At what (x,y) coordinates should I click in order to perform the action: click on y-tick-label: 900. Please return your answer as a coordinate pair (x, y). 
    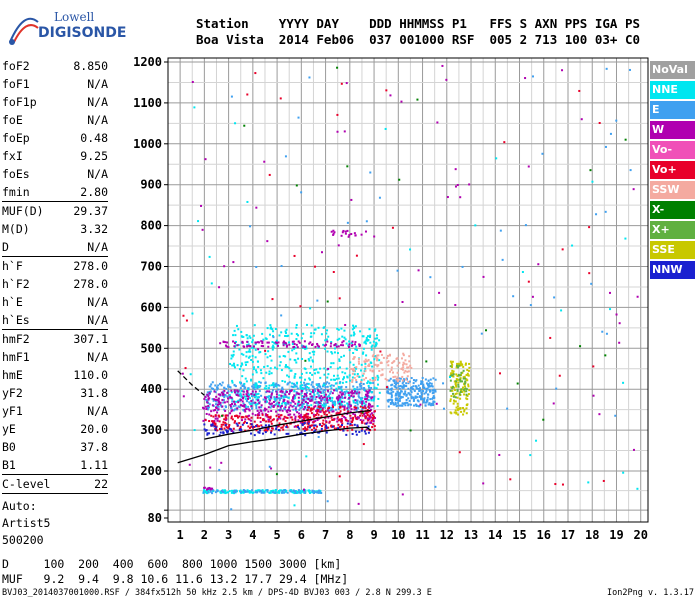
    Looking at the image, I should click on (151, 185).